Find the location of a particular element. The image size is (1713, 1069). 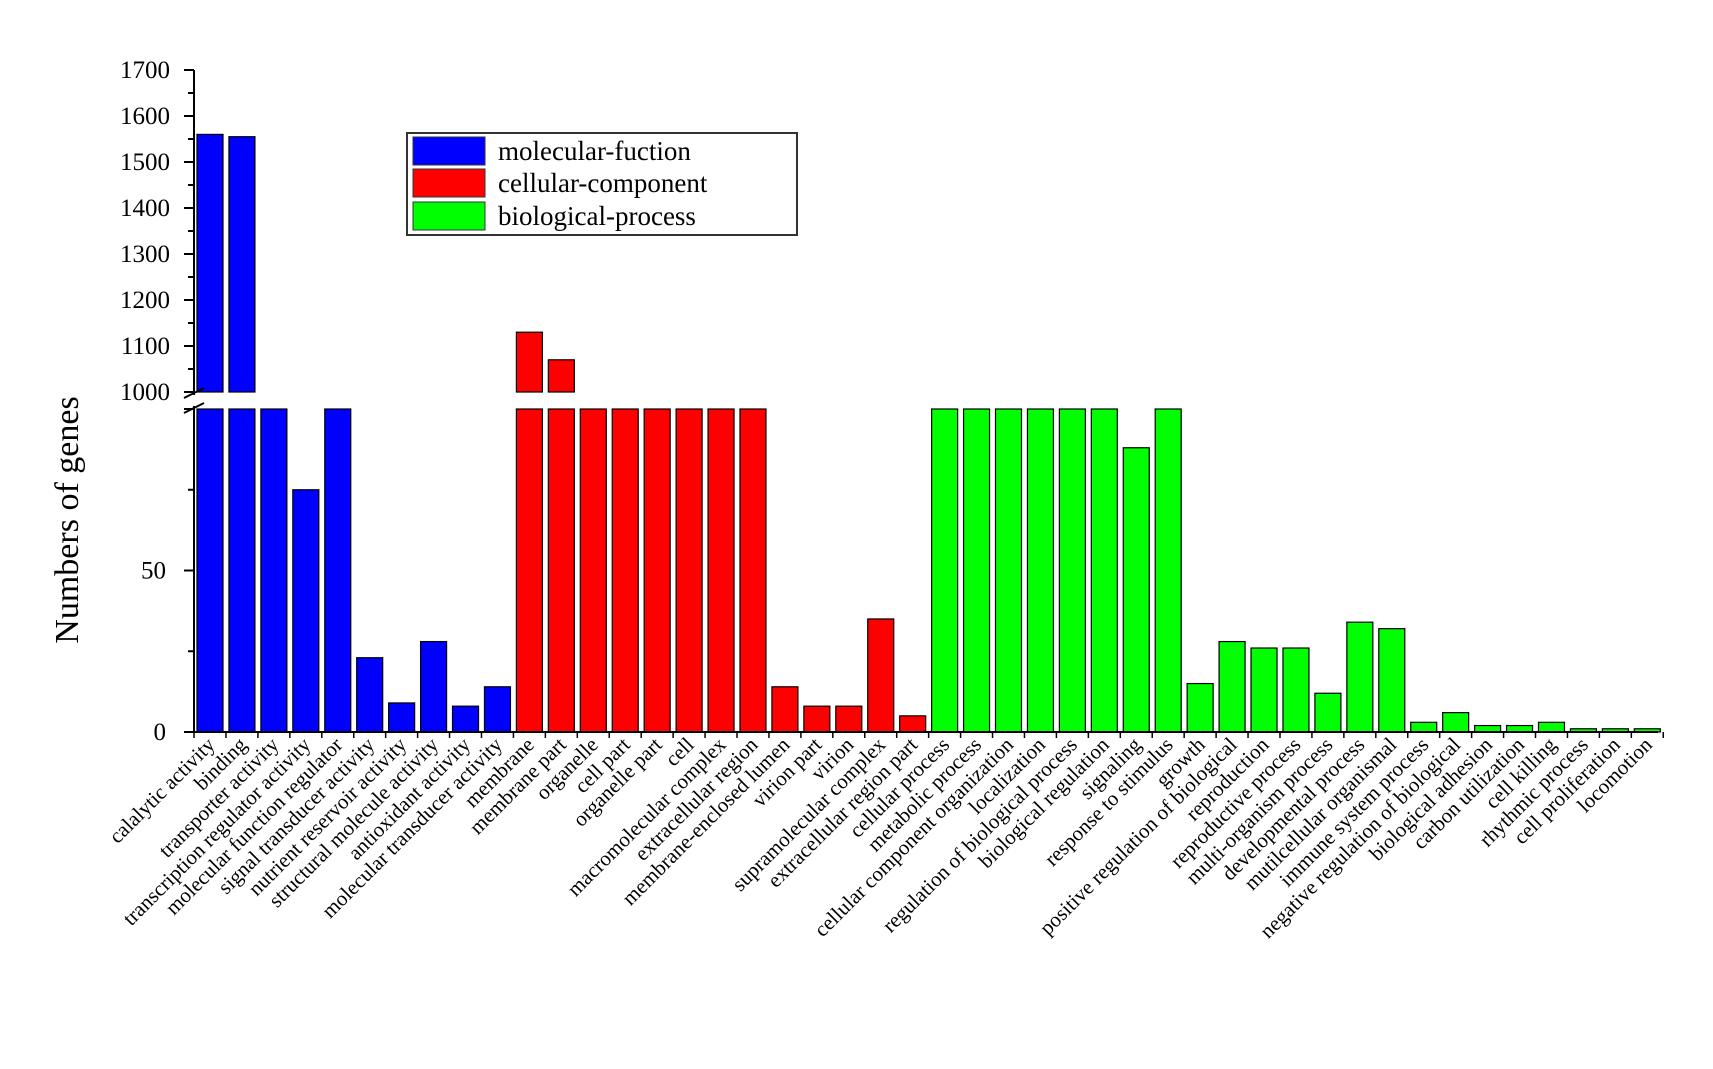

y-tick-label: 1400 is located at coordinates (145, 208).